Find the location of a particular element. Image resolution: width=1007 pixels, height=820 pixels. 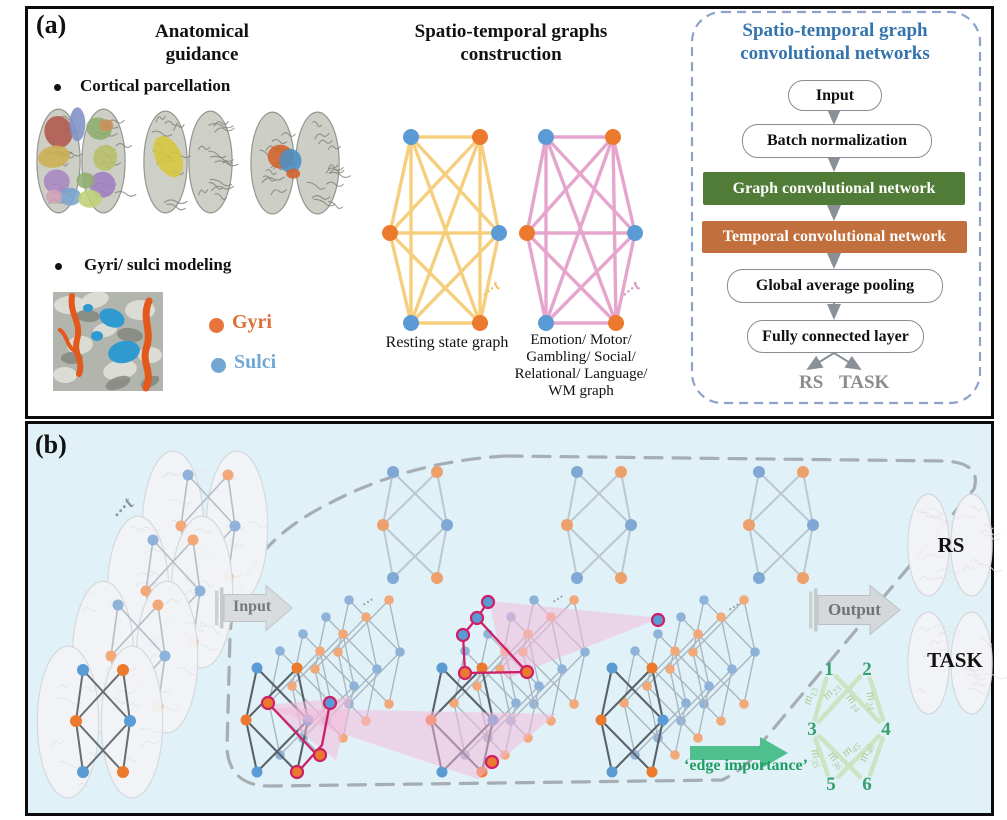

flow-step-batch-normalization: Batch normalization is located at coordinates (837, 141).